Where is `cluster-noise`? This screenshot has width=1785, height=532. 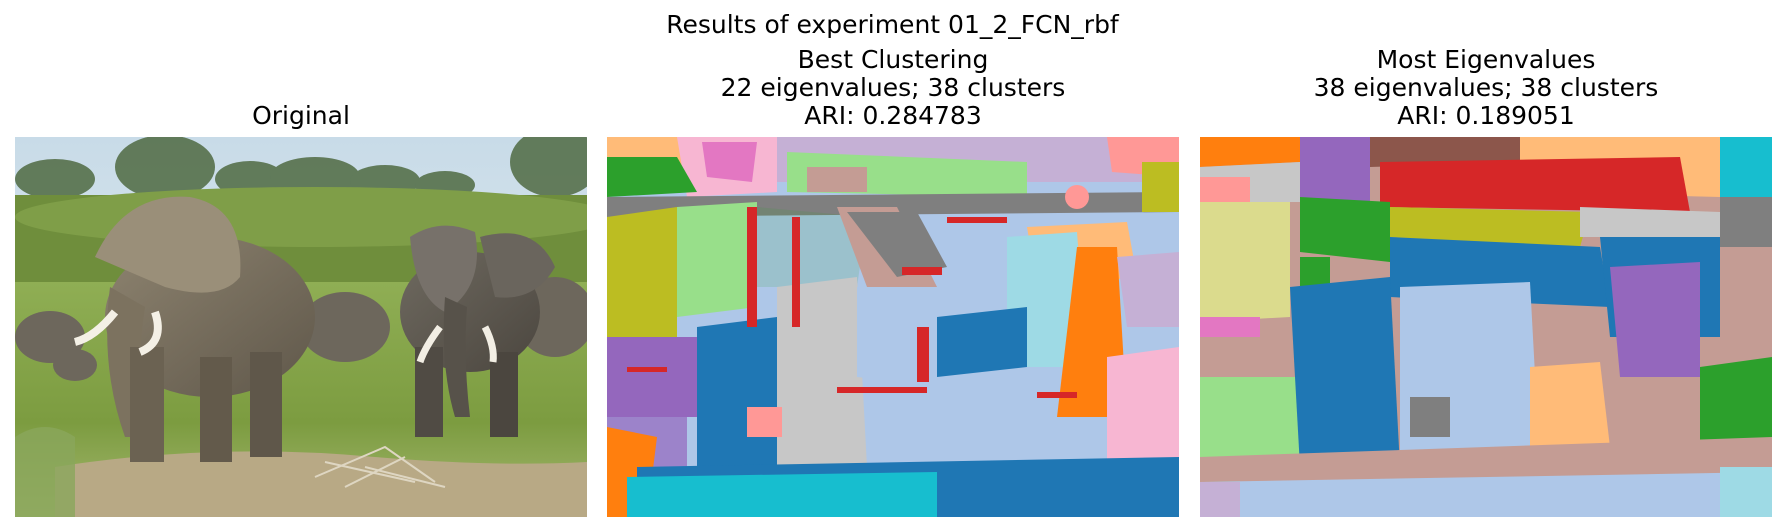
cluster-noise is located at coordinates (852, 302).